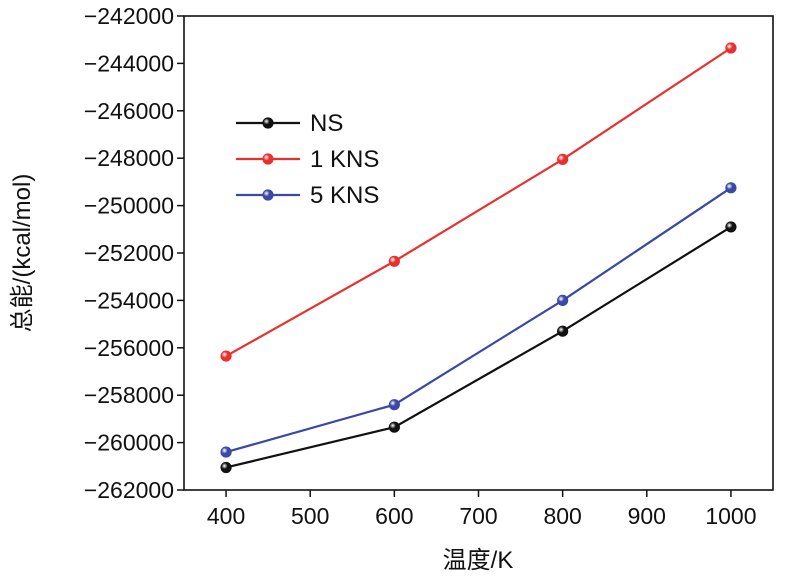 This screenshot has height=579, width=787. I want to click on y-tick-label: −258000, so click(129, 395).